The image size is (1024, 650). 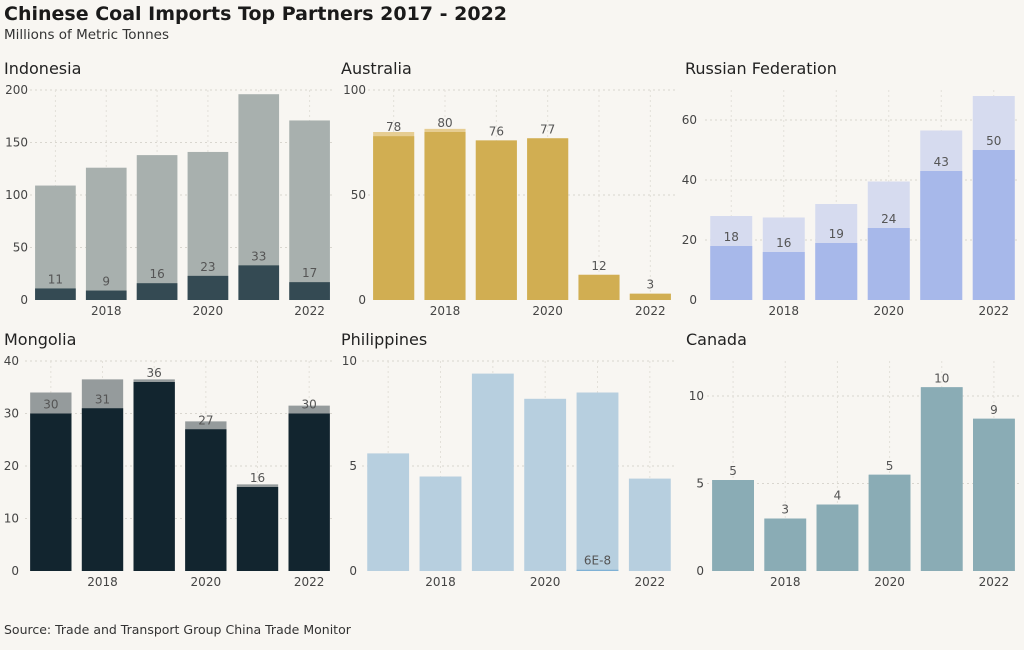 What do you see at coordinates (853, 459) in the screenshot?
I see `chart-panel-5: Canada 0 5 10 5 3 4 5 10 9 2018 2020 2022` at bounding box center [853, 459].